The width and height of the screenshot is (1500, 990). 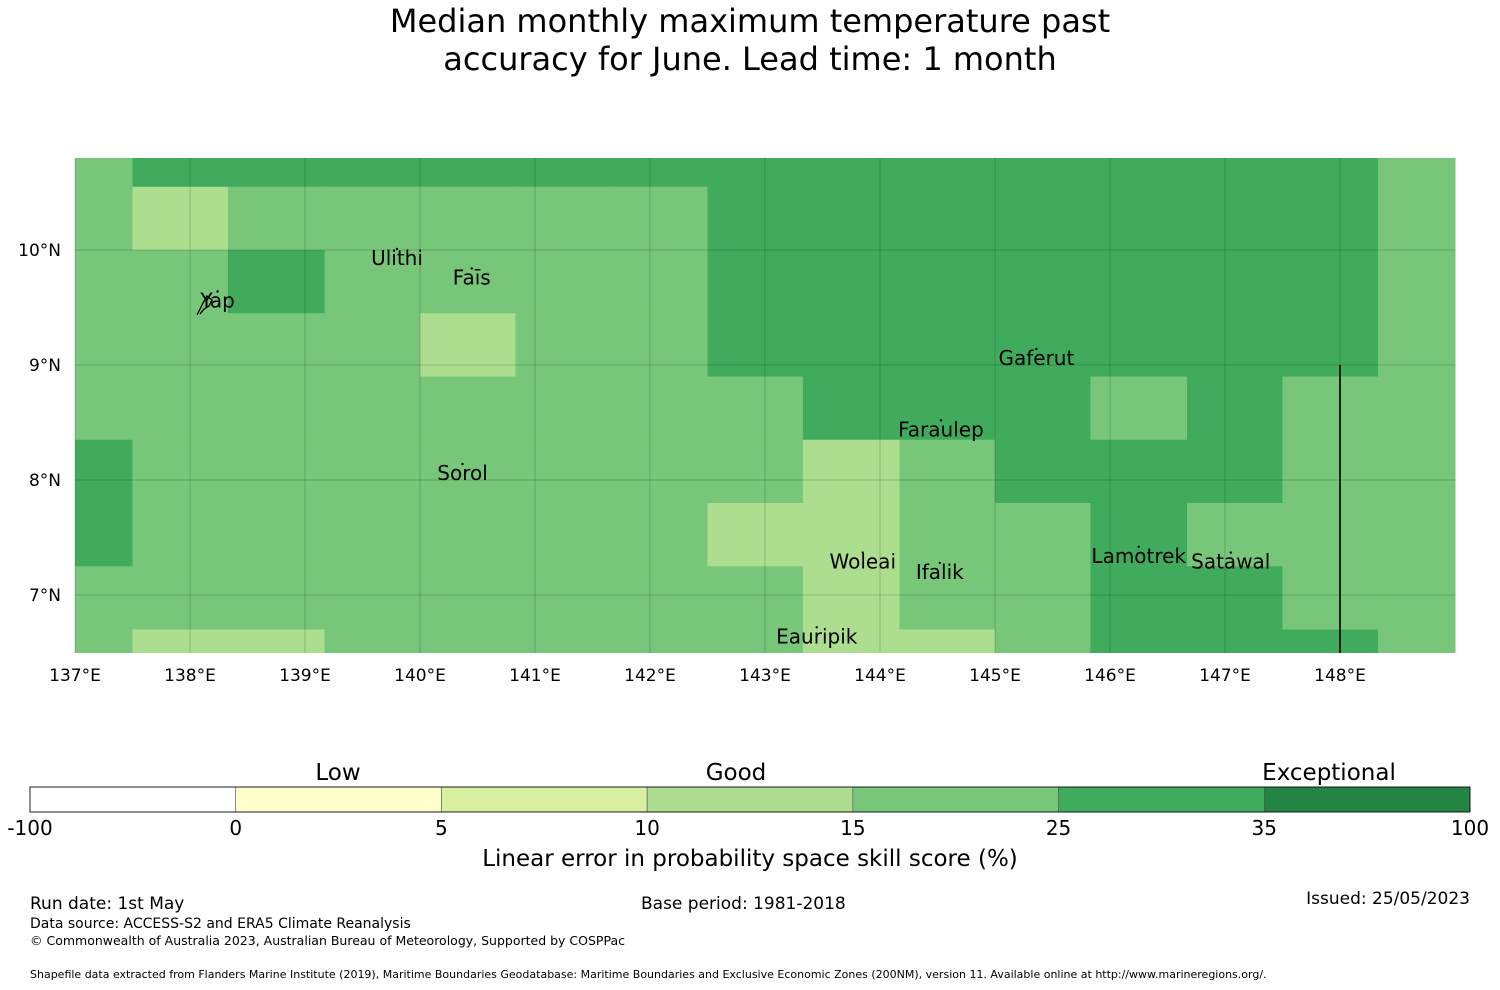 What do you see at coordinates (472, 278) in the screenshot?
I see `place-label: Faīs` at bounding box center [472, 278].